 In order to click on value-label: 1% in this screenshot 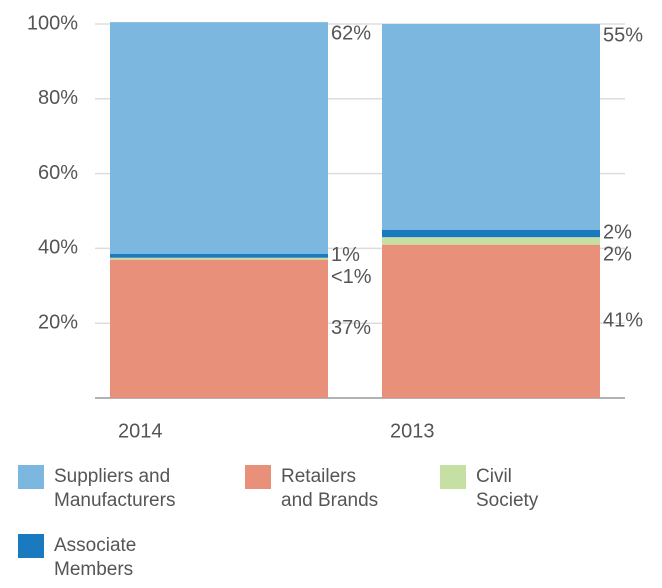, I will do `click(345, 255)`.